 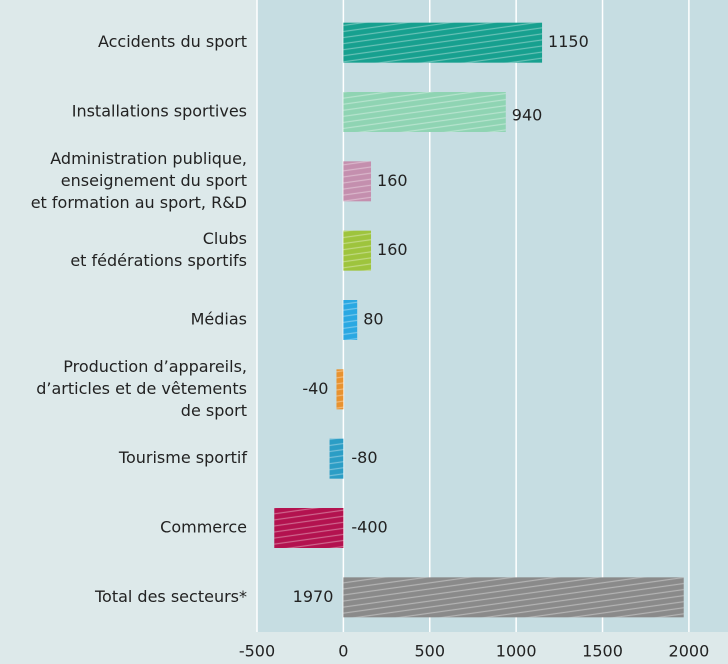 I want to click on category-label: Commerce, so click(x=203, y=527).